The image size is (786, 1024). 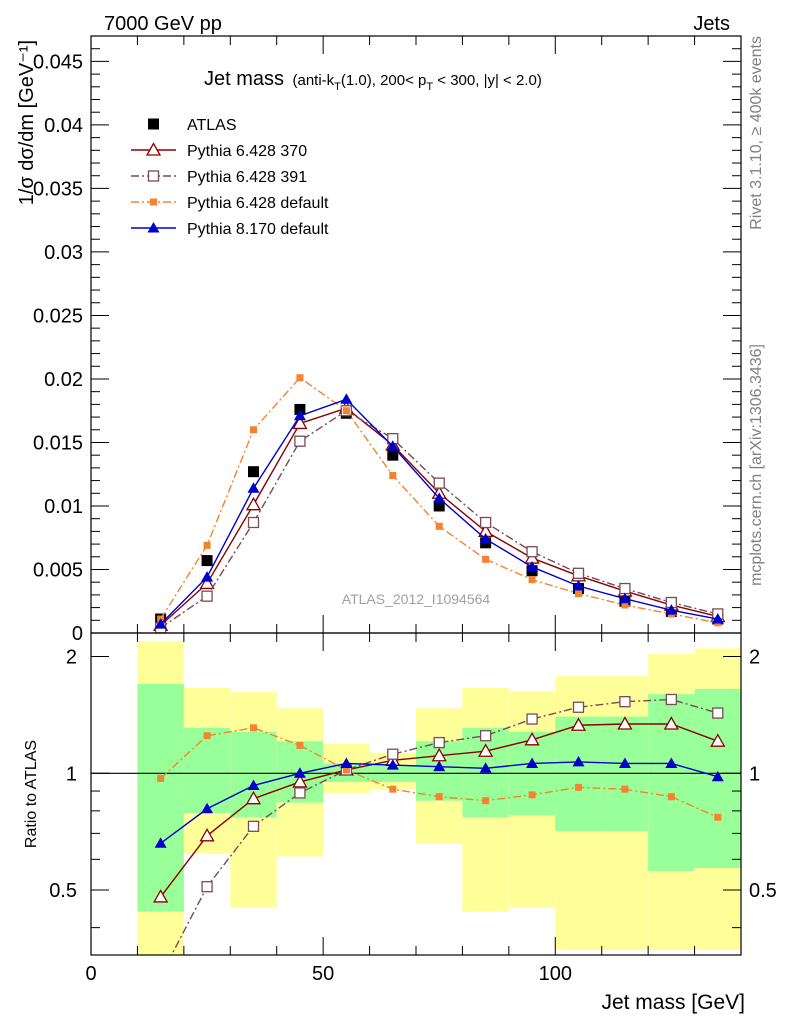 What do you see at coordinates (77, 634) in the screenshot?
I see `main-ytick-label: 0` at bounding box center [77, 634].